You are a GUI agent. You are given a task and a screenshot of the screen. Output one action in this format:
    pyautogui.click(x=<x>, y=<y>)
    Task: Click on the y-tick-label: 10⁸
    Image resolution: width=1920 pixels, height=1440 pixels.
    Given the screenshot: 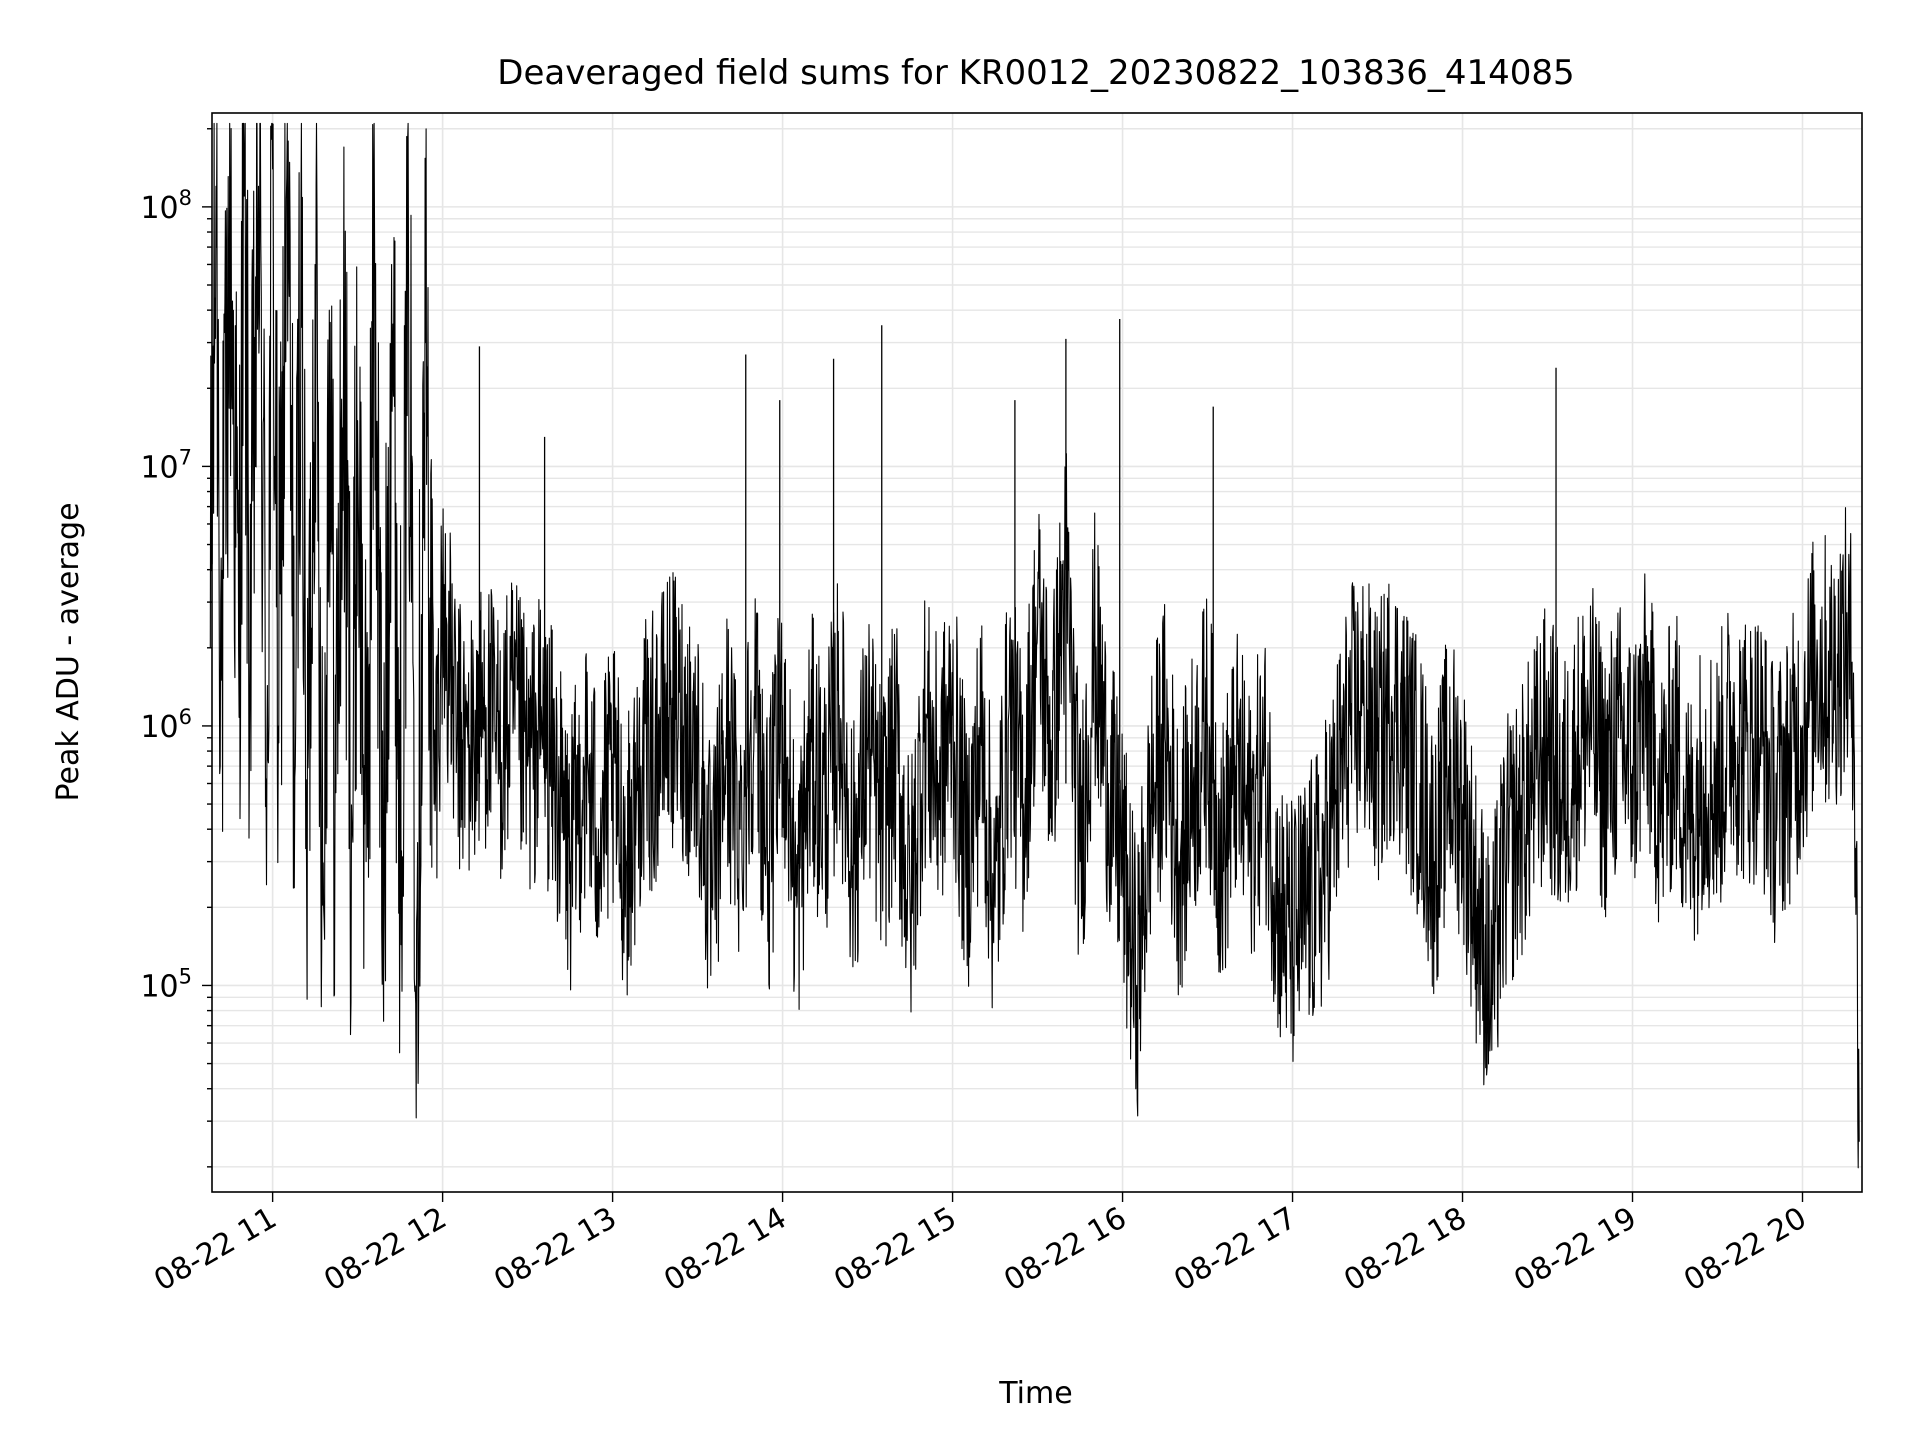 What is the action you would take?
    pyautogui.click(x=166, y=206)
    